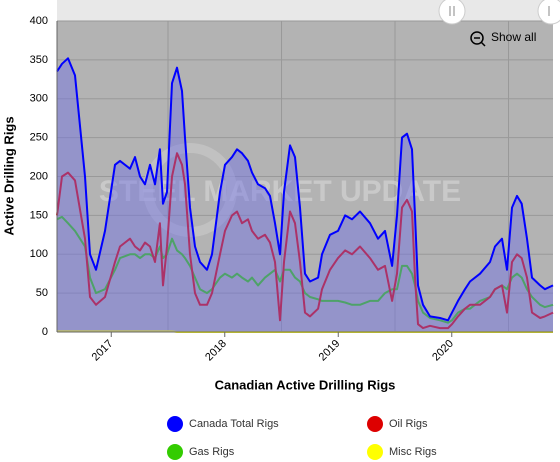 The image size is (560, 462). I want to click on legend-item: Canada Total Rigs, so click(223, 424).